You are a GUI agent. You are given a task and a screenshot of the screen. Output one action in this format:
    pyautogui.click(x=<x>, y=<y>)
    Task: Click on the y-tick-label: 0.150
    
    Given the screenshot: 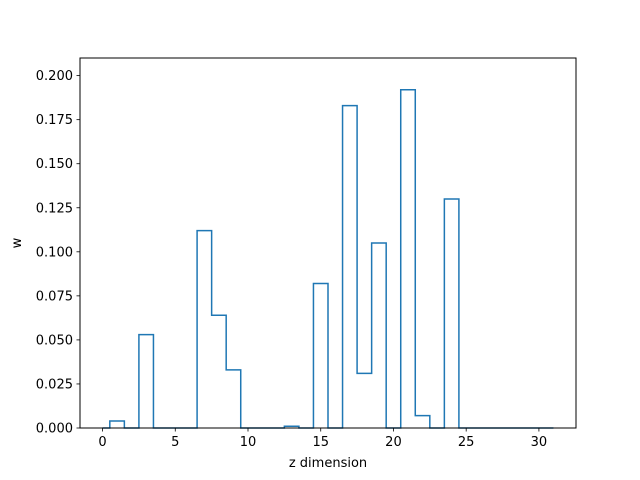 What is the action you would take?
    pyautogui.click(x=54, y=164)
    